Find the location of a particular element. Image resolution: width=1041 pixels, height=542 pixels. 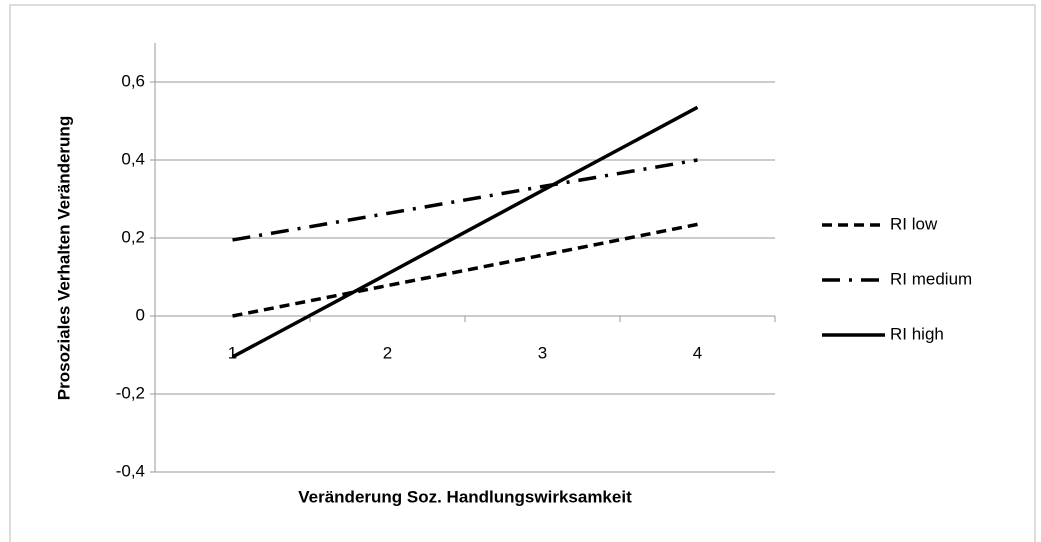

legend-label: RI high is located at coordinates (917, 333).